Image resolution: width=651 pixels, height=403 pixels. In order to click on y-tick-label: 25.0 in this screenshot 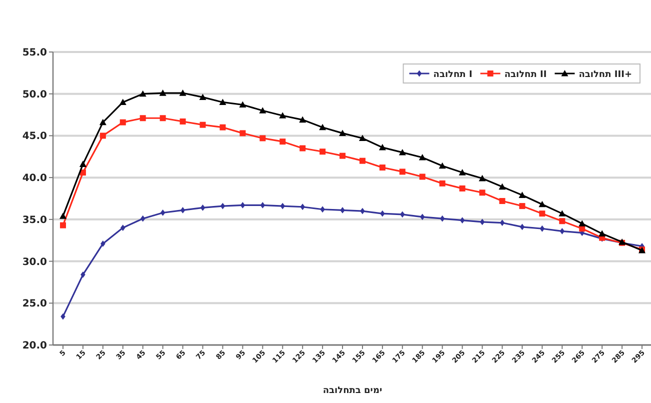, I will do `click(35, 304)`.